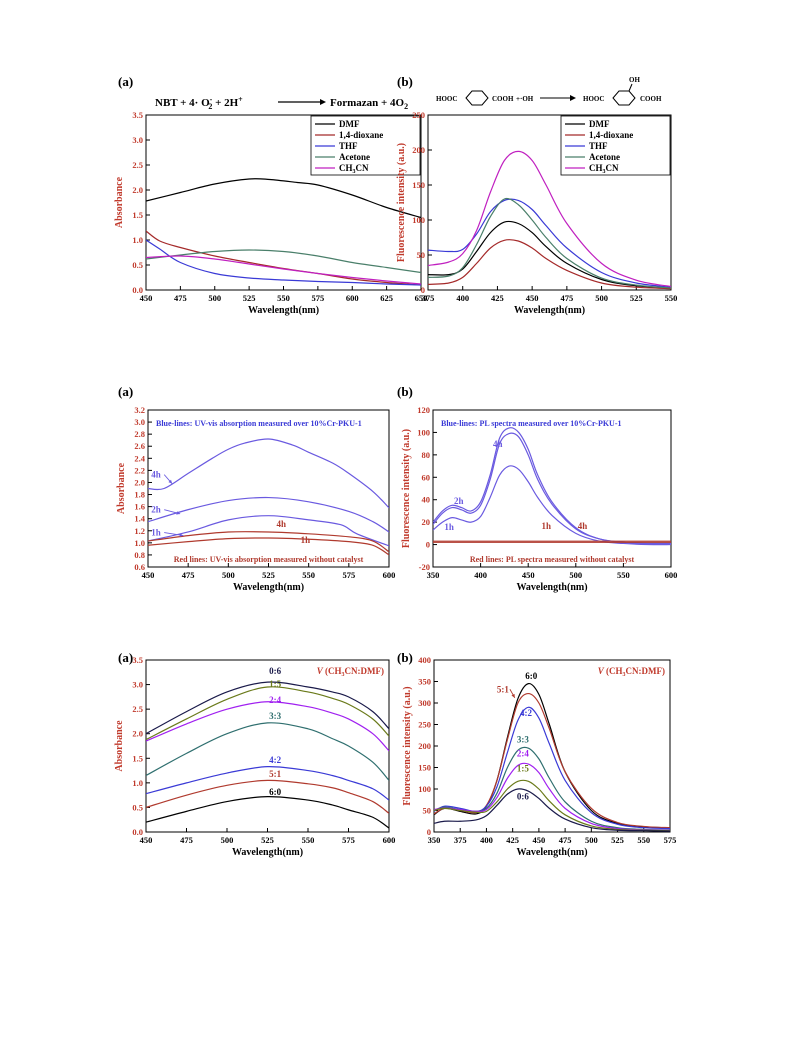 The width and height of the screenshot is (793, 1057). I want to click on x-tick-label: 350, so click(433, 575).